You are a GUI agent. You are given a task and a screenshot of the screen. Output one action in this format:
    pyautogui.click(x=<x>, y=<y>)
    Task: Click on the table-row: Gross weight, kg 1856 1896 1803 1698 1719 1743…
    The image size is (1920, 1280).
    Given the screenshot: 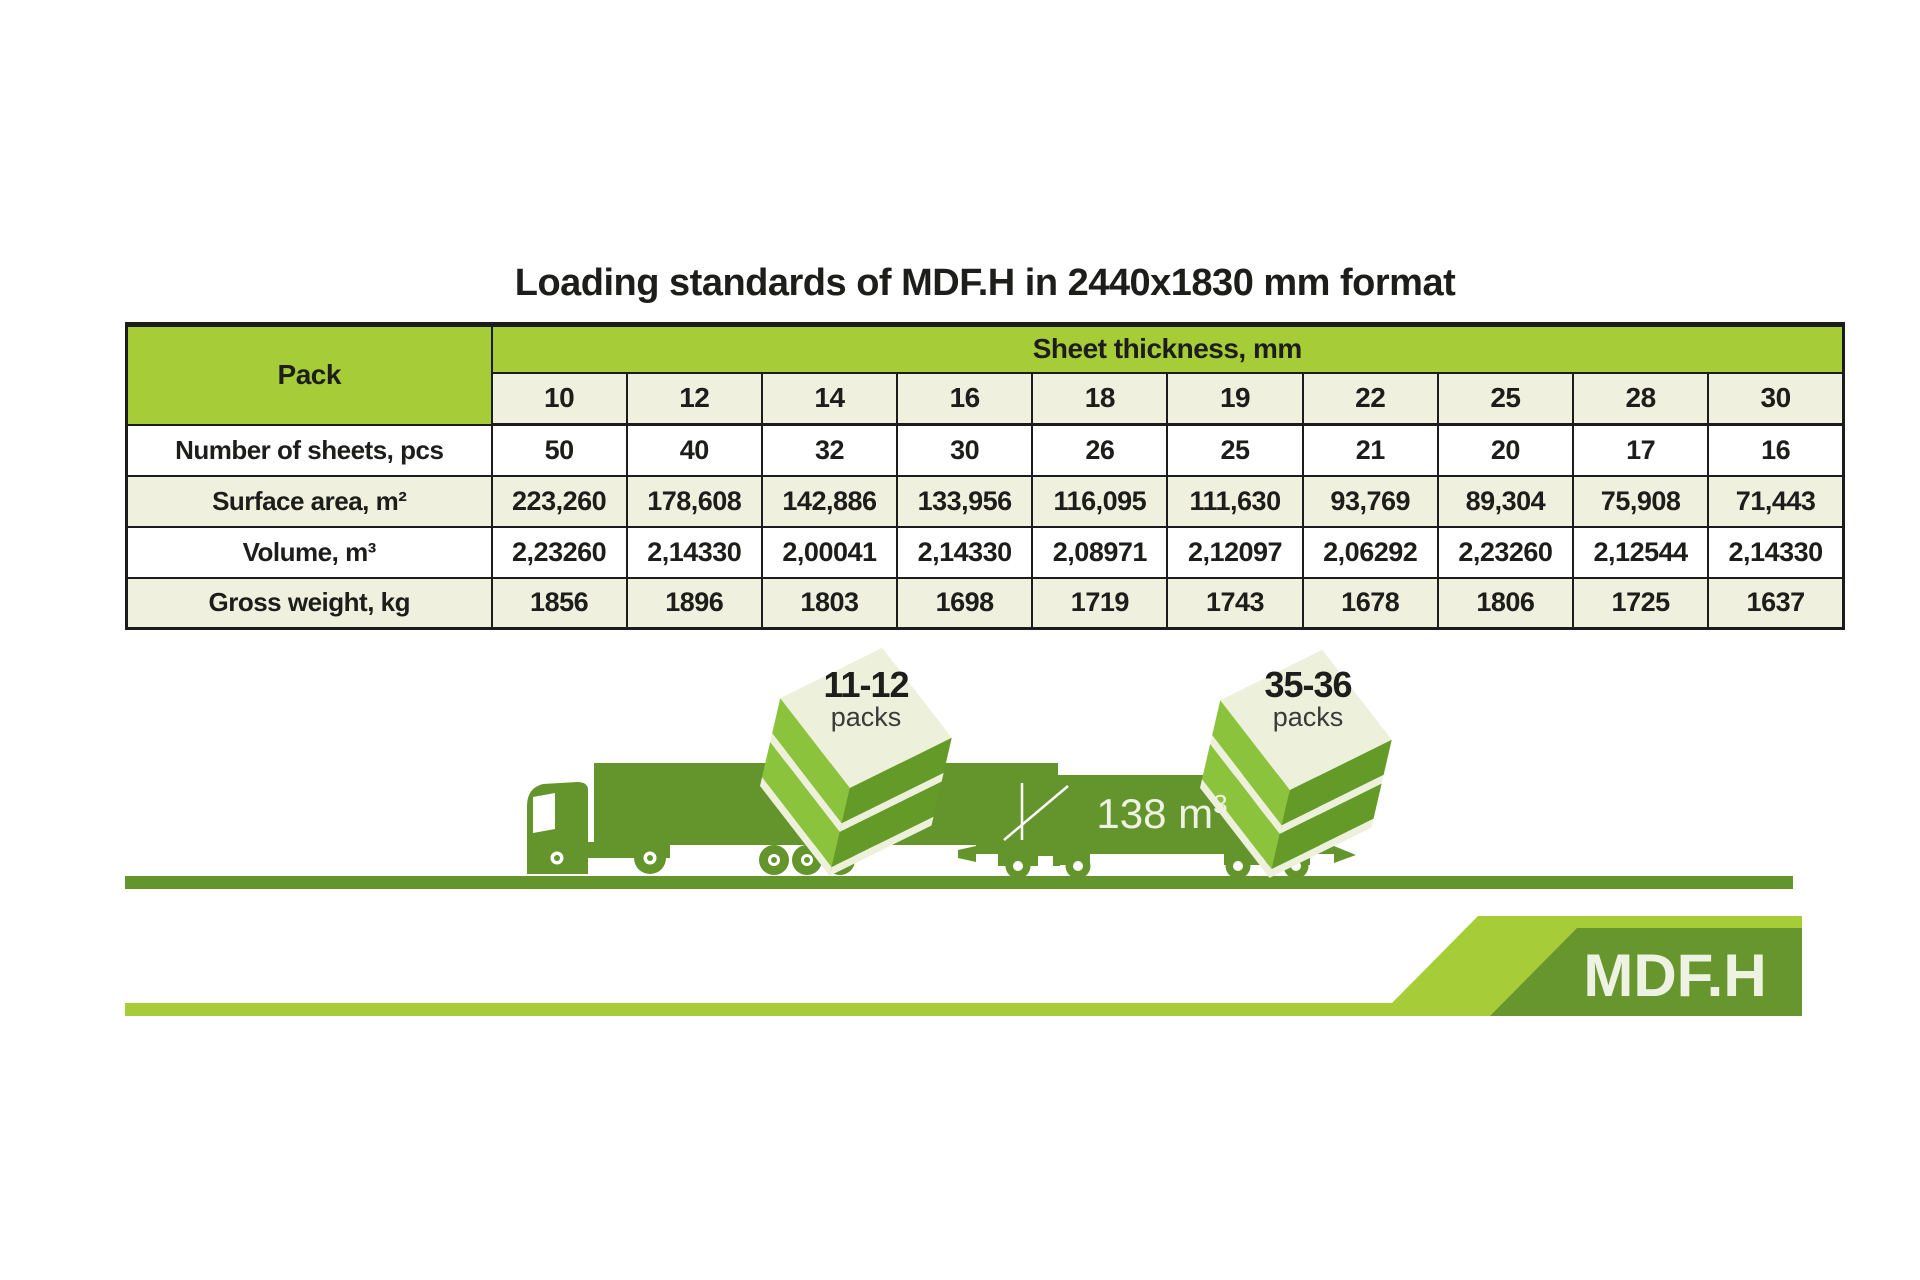 What is the action you would take?
    pyautogui.click(x=985, y=603)
    